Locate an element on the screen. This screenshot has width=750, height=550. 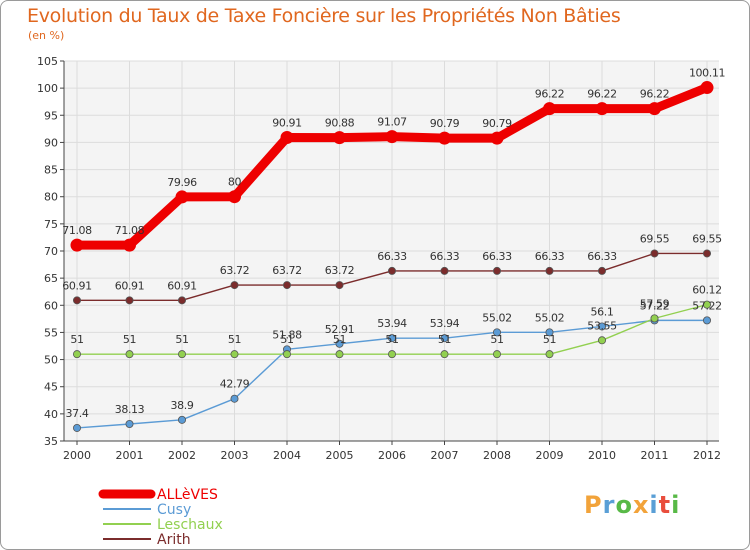
logo-letter: r is located at coordinates (609, 505).